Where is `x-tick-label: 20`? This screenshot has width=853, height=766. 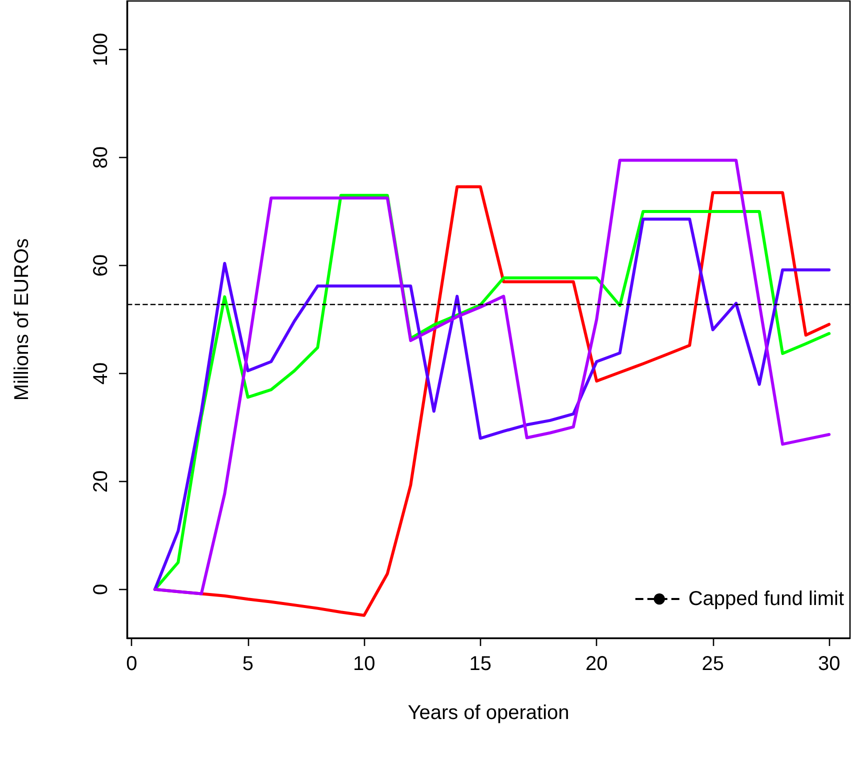
x-tick-label: 20 is located at coordinates (596, 664).